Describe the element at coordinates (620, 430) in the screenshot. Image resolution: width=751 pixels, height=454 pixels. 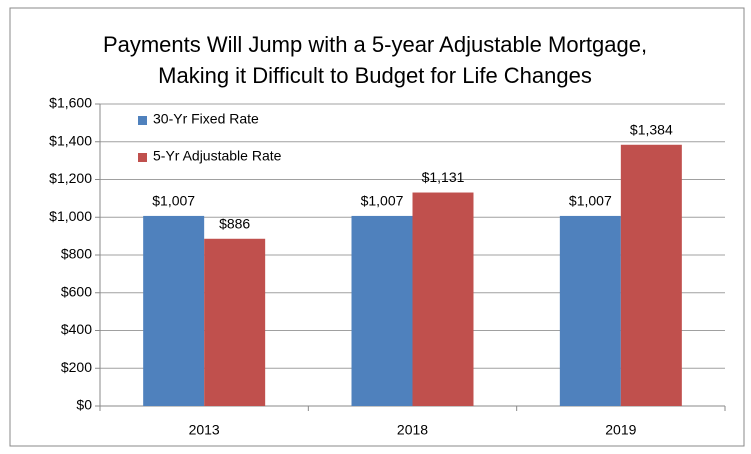
I see `x-tick-label: 2019` at that location.